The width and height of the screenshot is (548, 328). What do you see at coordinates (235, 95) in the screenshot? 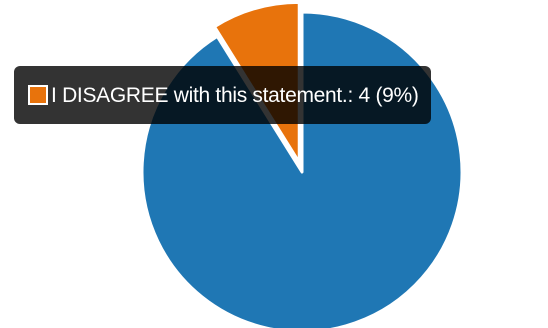
I see `tooltip-text: I DISAGREE with this statement.: 4 (9%)` at bounding box center [235, 95].